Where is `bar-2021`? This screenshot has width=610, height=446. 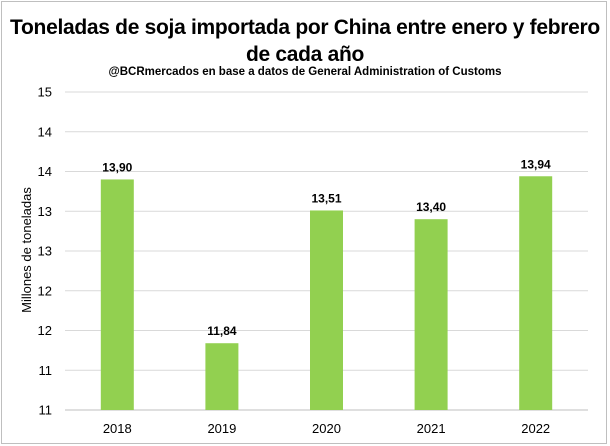 bar-2021 is located at coordinates (431, 314).